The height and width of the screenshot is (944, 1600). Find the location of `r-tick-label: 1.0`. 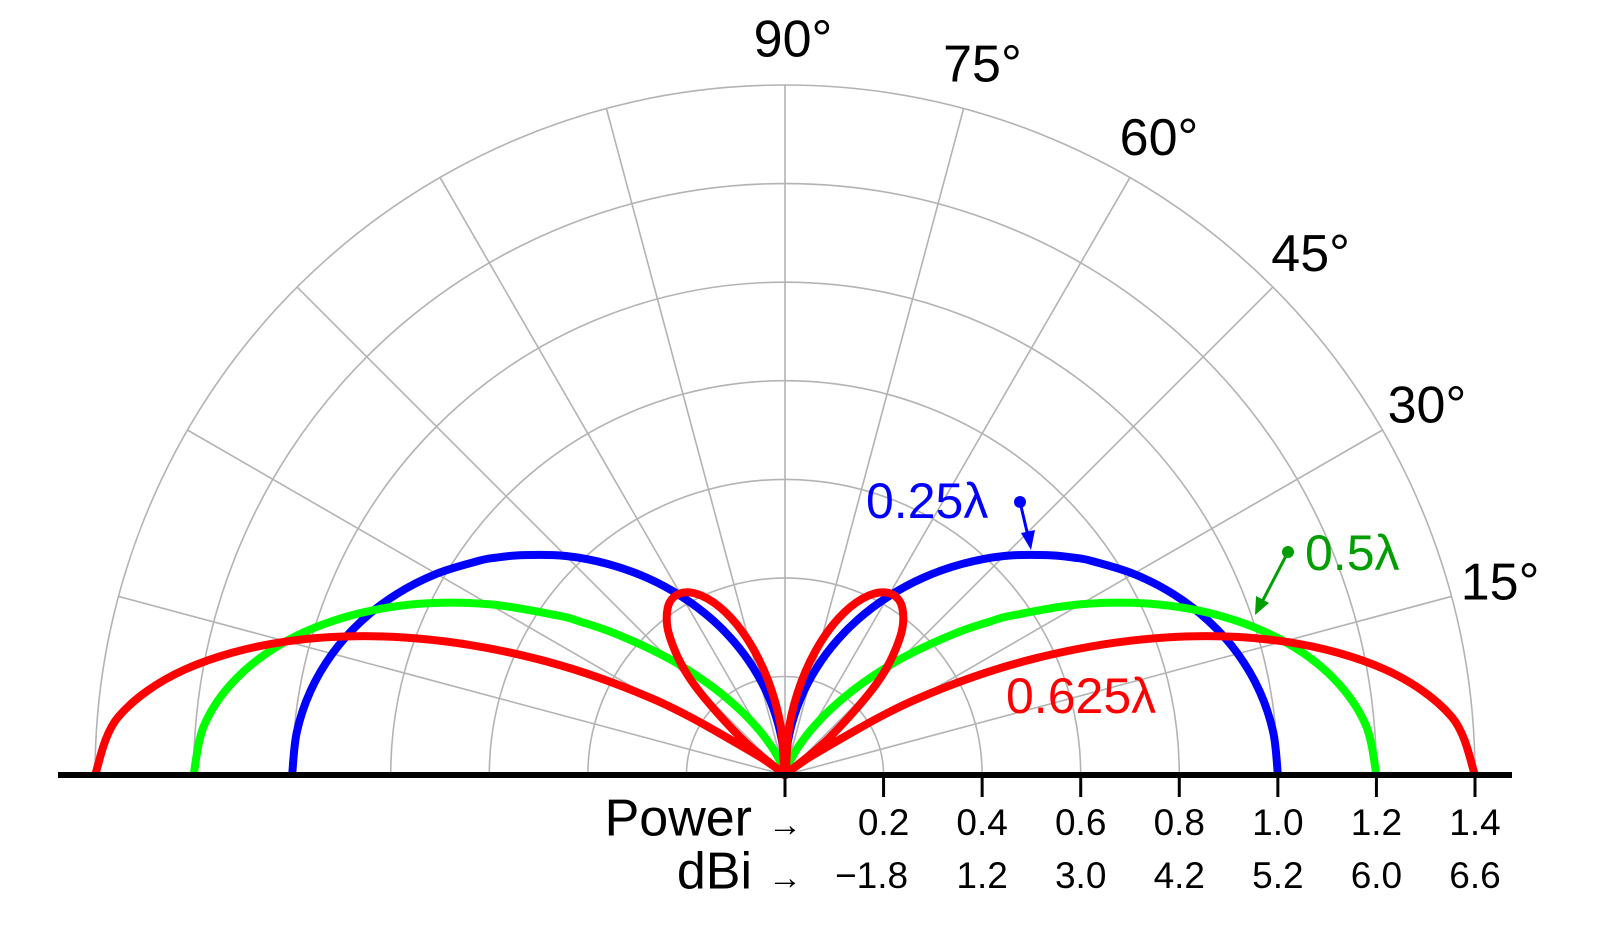

r-tick-label: 1.0 is located at coordinates (1277, 822).